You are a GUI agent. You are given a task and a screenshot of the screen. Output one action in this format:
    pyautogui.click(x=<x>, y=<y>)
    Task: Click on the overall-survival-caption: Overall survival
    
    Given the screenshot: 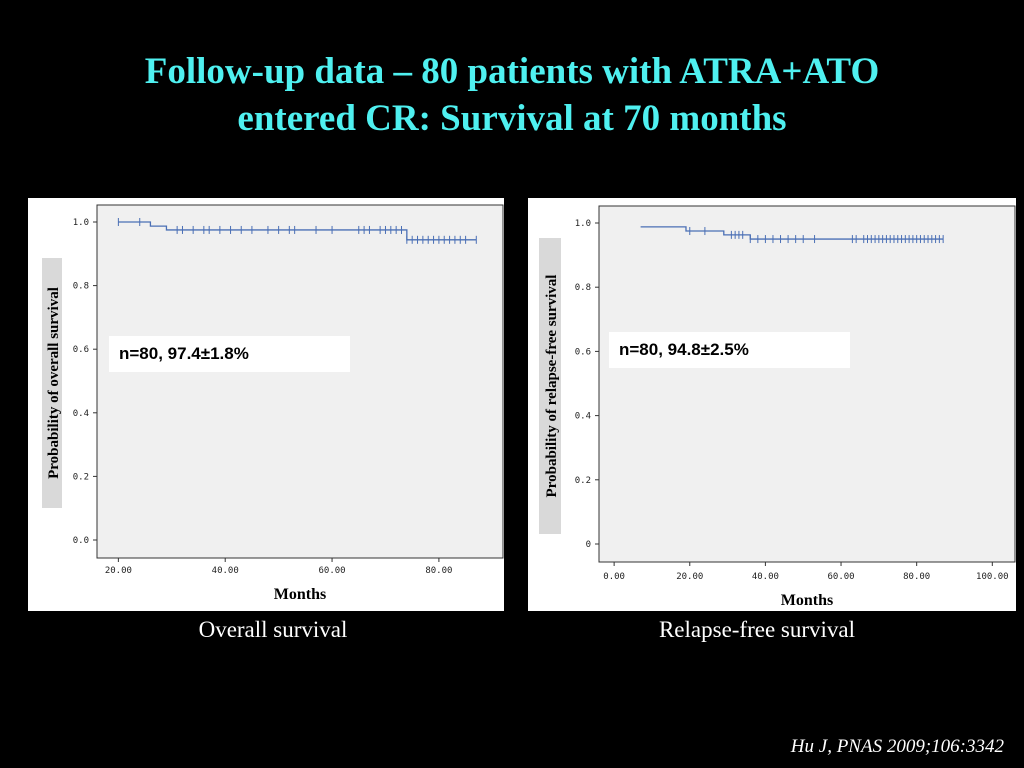 What is the action you would take?
    pyautogui.click(x=273, y=629)
    